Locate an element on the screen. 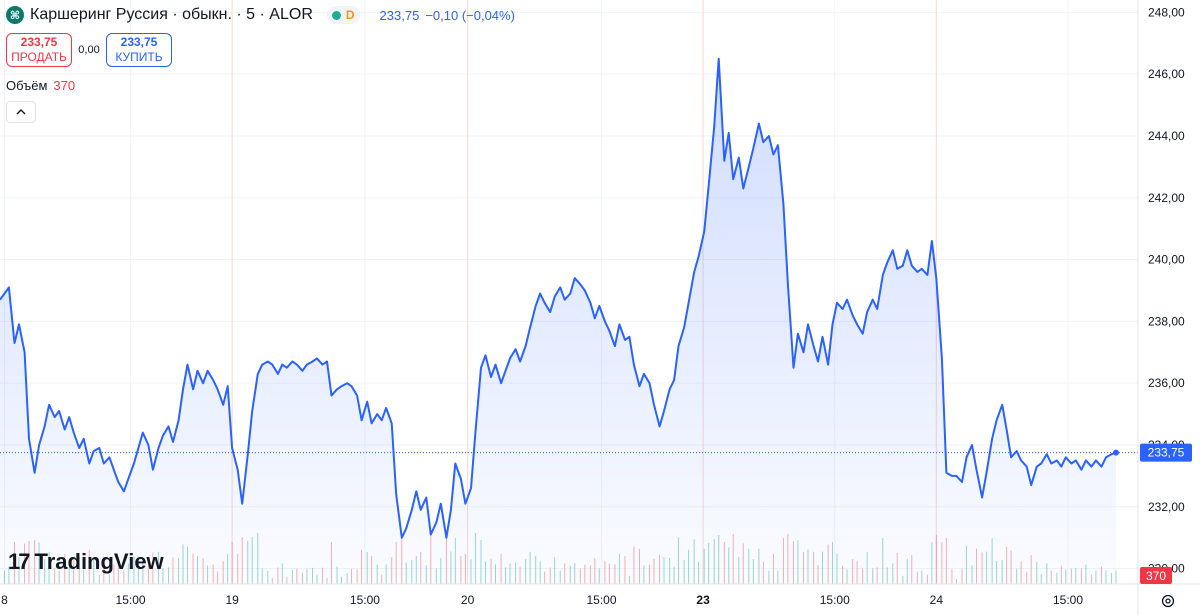 This screenshot has width=1200, height=615. y-tick-label: 244,00 is located at coordinates (1166, 136).